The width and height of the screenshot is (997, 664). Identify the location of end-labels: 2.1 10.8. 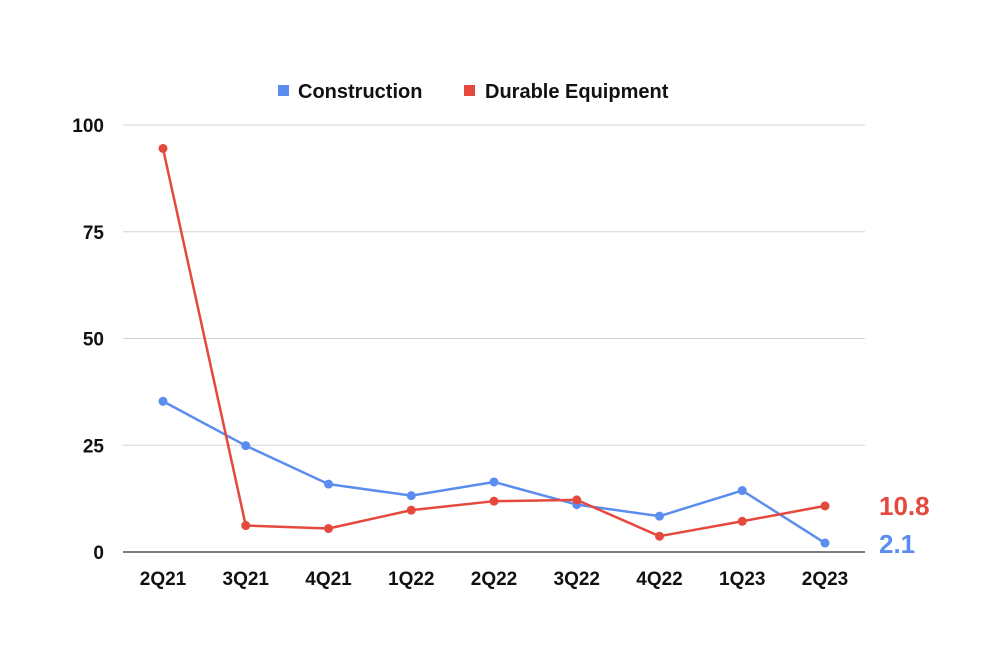
(904, 525).